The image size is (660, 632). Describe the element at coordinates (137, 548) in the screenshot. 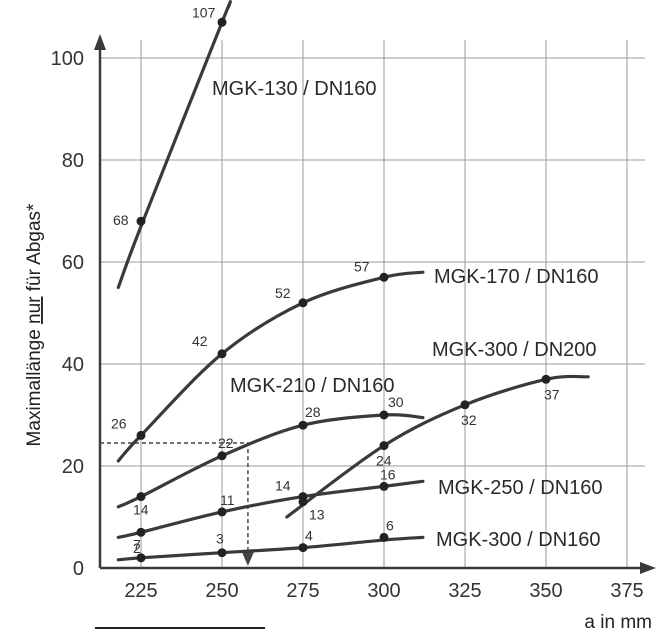

I see `data-label: 2` at that location.